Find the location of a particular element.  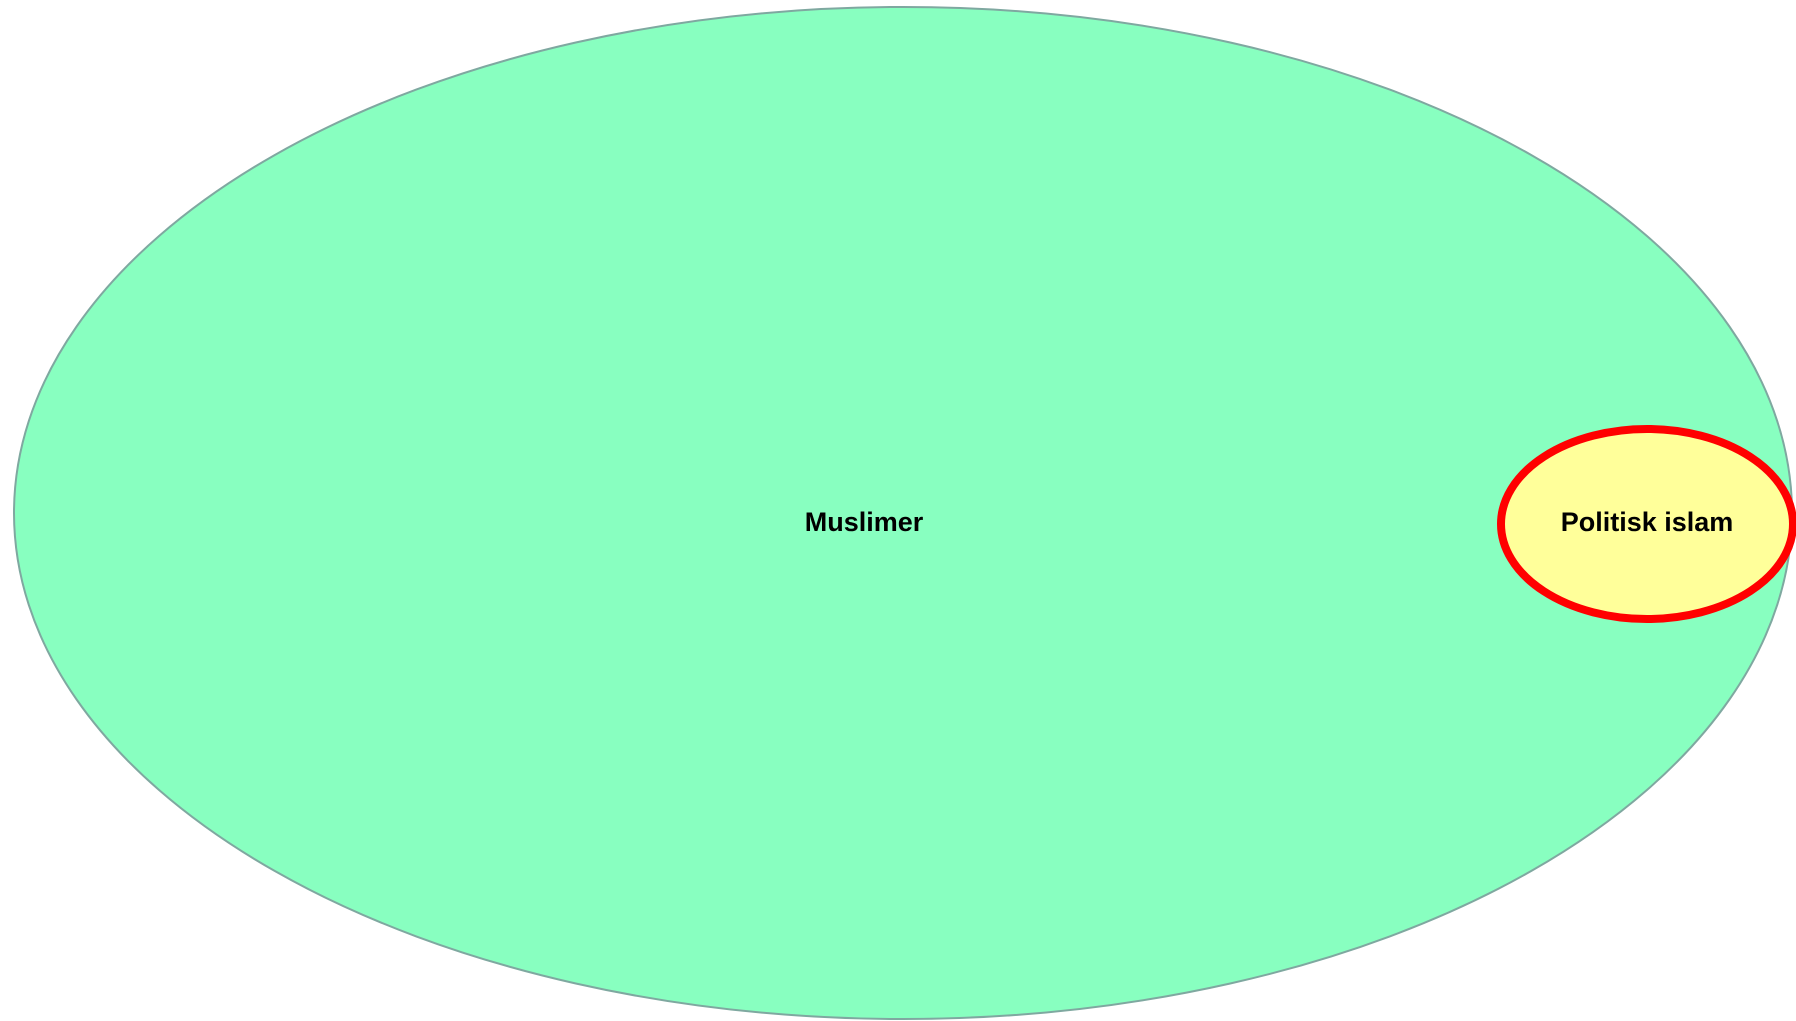

inner-set-label: Politisk islam is located at coordinates (1647, 522).